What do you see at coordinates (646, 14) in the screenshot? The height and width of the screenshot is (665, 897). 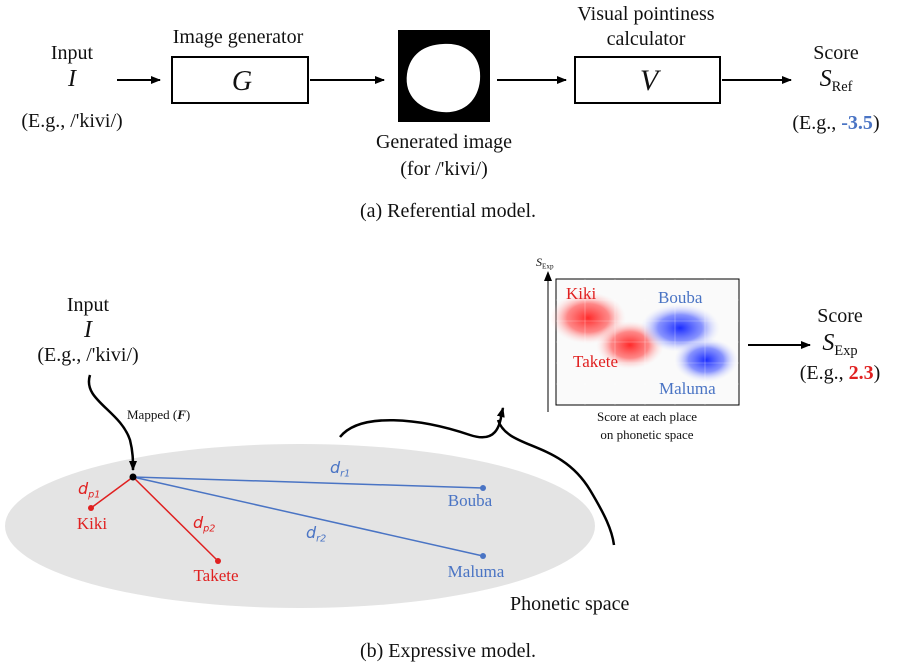 I see `calculator-label-1: Visual pointiness` at bounding box center [646, 14].